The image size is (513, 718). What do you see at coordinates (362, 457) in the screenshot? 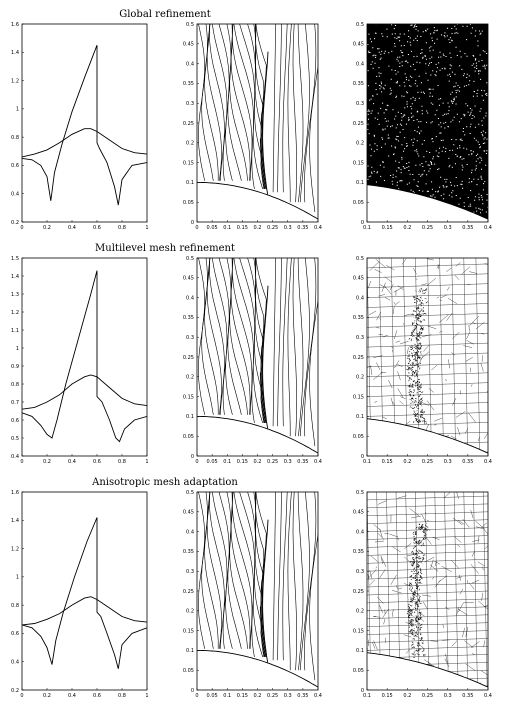
I see `y-tick-label: 0` at bounding box center [362, 457].